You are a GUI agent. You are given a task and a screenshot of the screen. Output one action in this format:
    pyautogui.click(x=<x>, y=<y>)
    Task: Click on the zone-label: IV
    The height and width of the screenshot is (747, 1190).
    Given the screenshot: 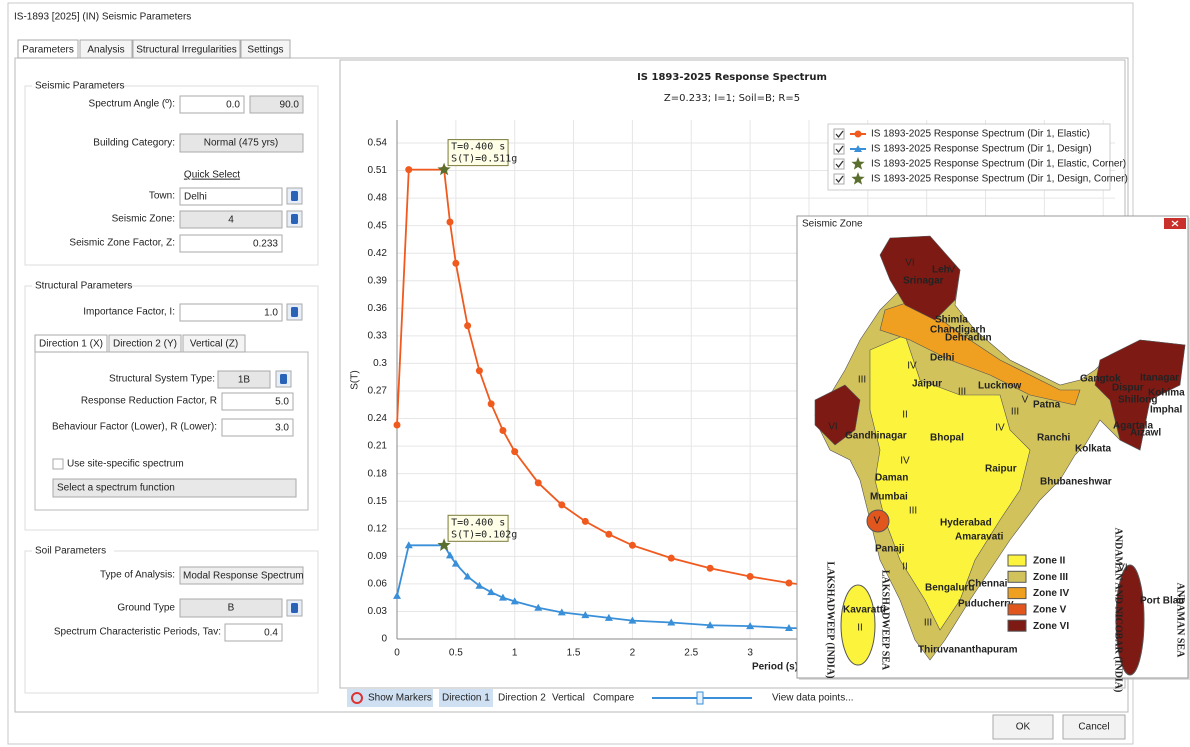 What is the action you would take?
    pyautogui.click(x=905, y=461)
    